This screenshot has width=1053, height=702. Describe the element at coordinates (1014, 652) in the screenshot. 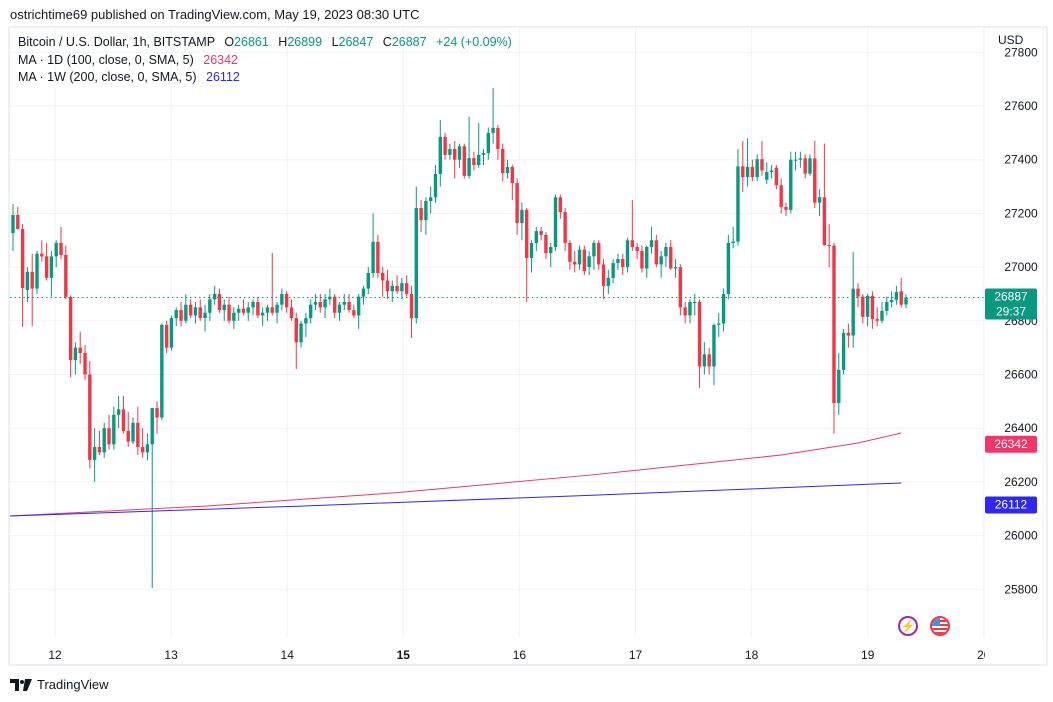

I see `axis-mask` at that location.